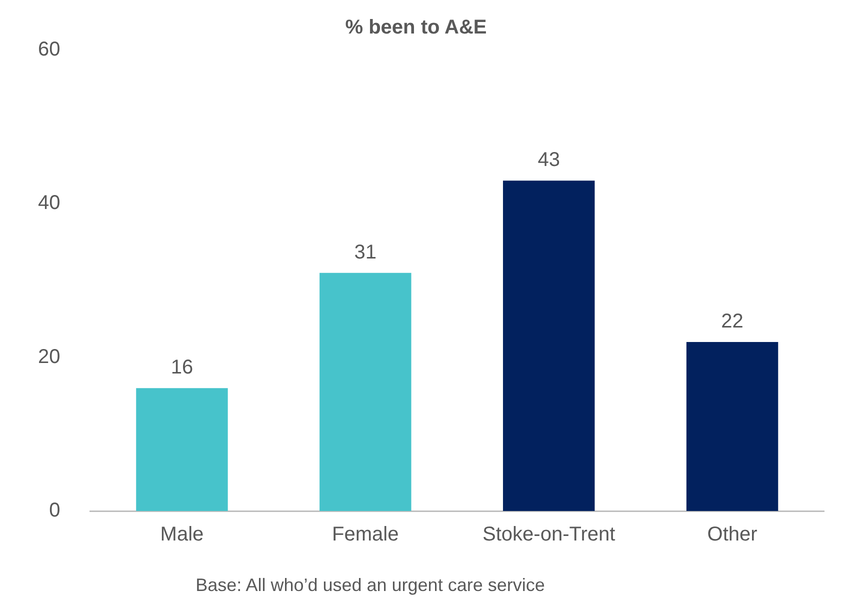 This screenshot has width=852, height=607. Describe the element at coordinates (549, 535) in the screenshot. I see `x-tick-label: Stoke-on-Trent` at that location.